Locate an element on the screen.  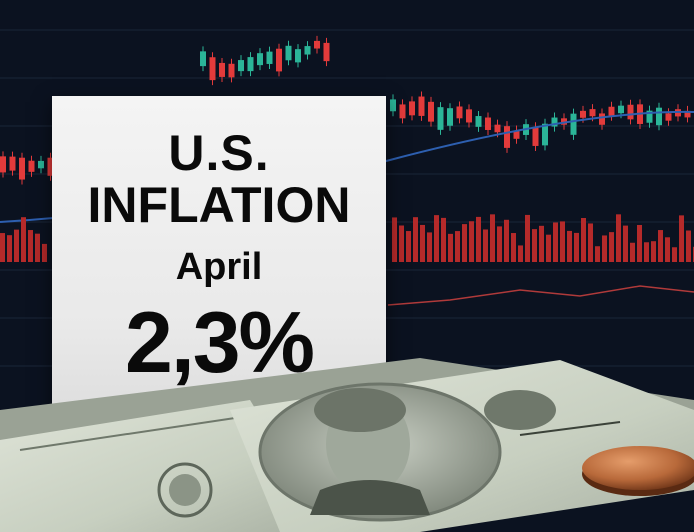
seal-icon is located at coordinates (185, 490).